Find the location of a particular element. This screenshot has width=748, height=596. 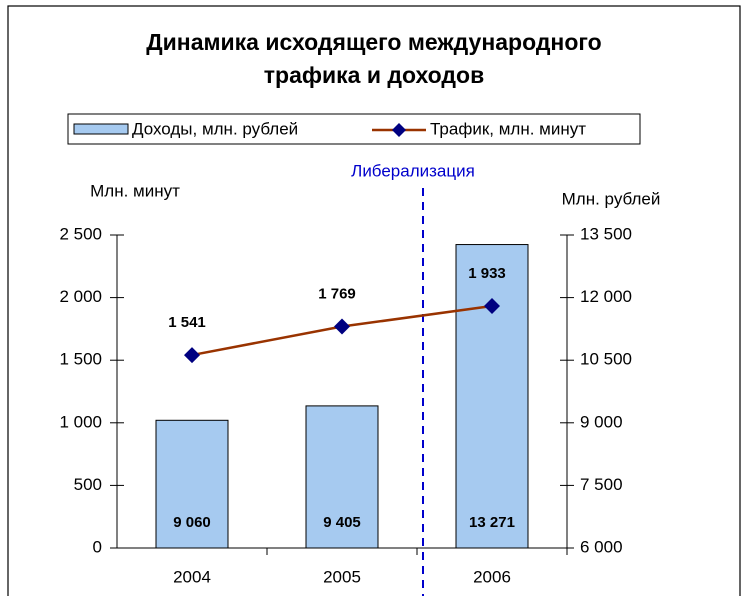

y2-tick-label: 12 000 is located at coordinates (606, 296).